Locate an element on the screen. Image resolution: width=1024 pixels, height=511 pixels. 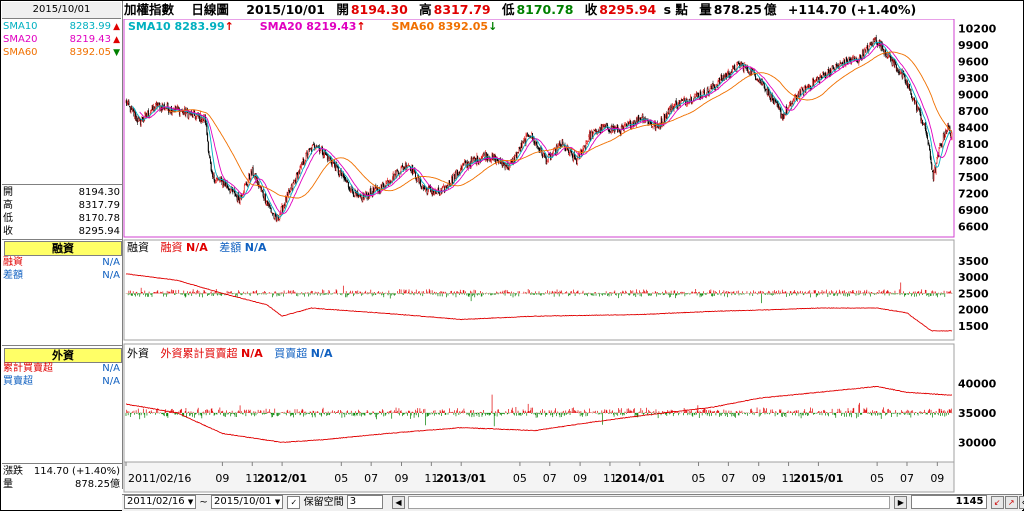
high-caption: 高 is located at coordinates (425, 9).